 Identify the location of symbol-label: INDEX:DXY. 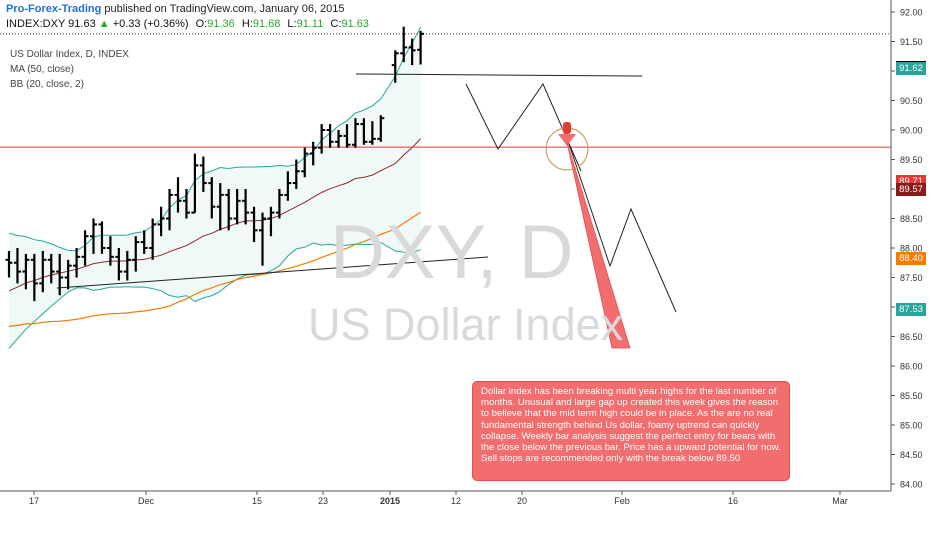
(36, 24).